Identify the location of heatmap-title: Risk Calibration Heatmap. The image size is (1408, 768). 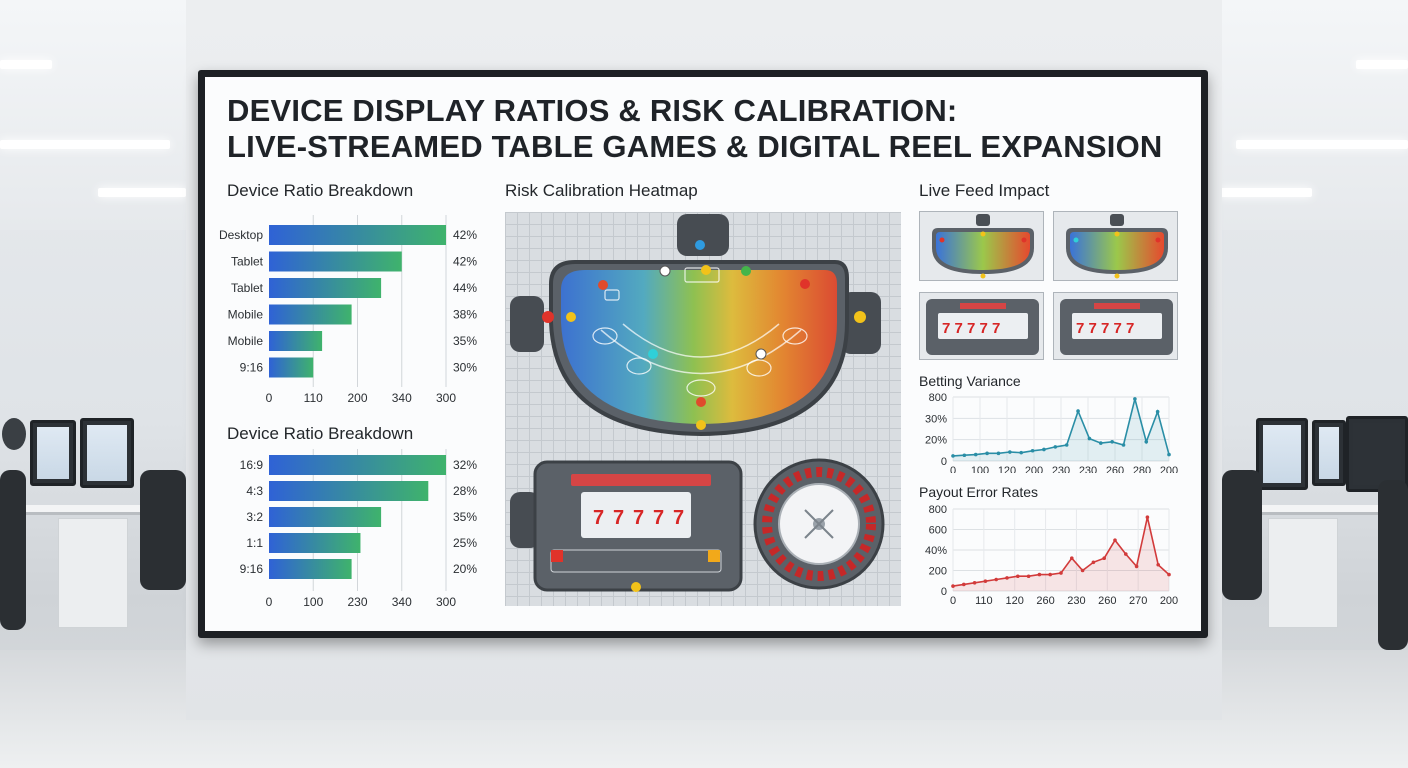
(601, 190).